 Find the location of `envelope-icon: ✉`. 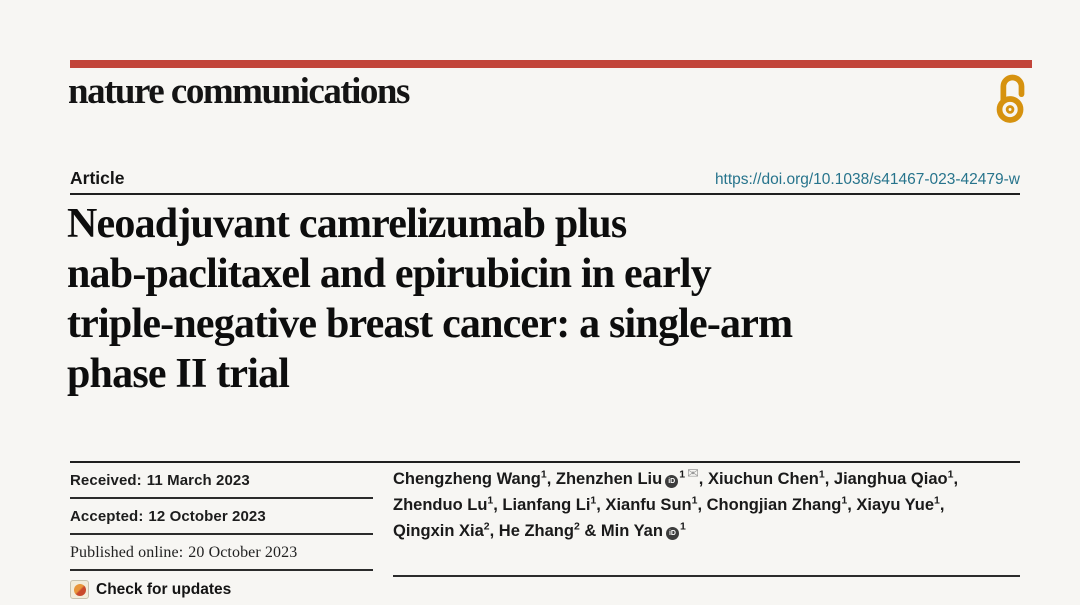

envelope-icon: ✉ is located at coordinates (693, 472).